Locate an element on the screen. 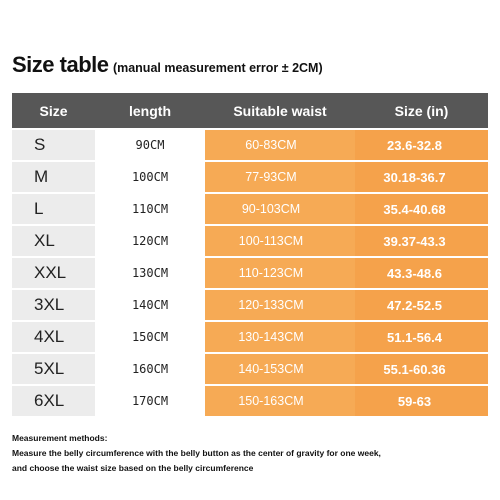  header-cell: Size is located at coordinates (53, 111).